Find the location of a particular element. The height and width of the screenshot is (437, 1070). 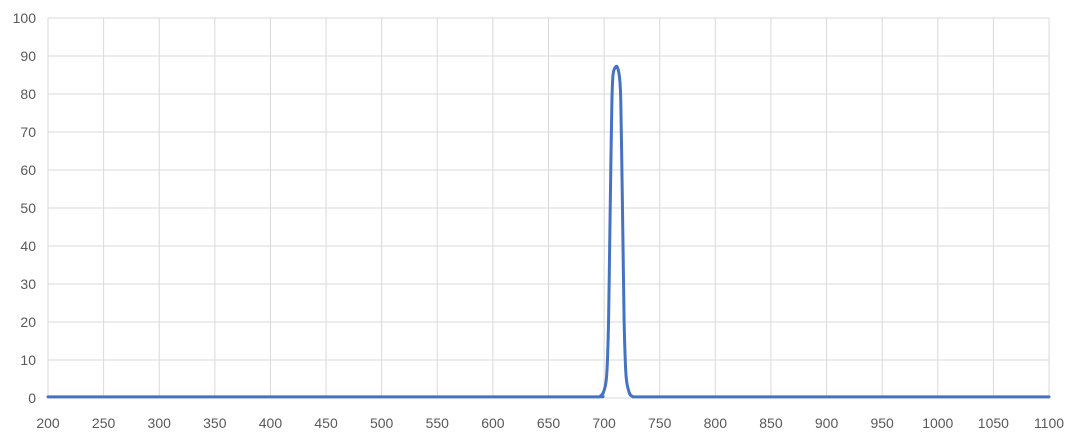

x-tick-label: 600 is located at coordinates (493, 423).